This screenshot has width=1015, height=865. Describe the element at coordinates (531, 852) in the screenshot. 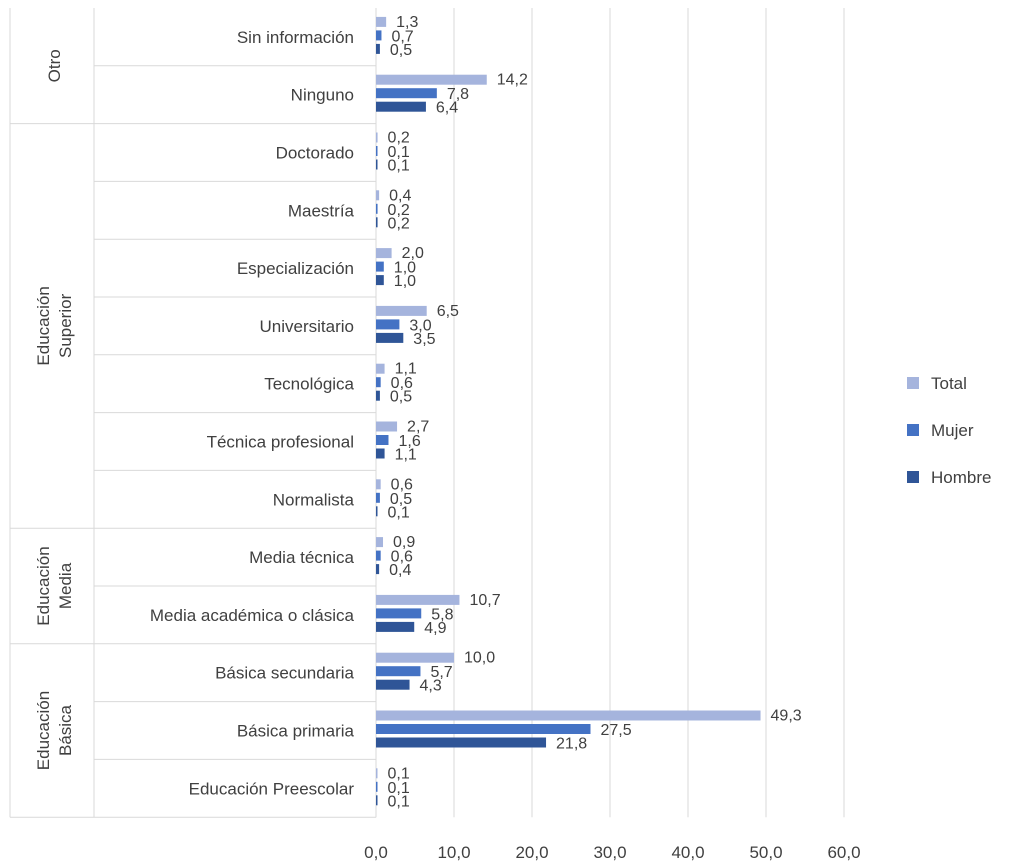

I see `x-tick-label: 20,0` at that location.